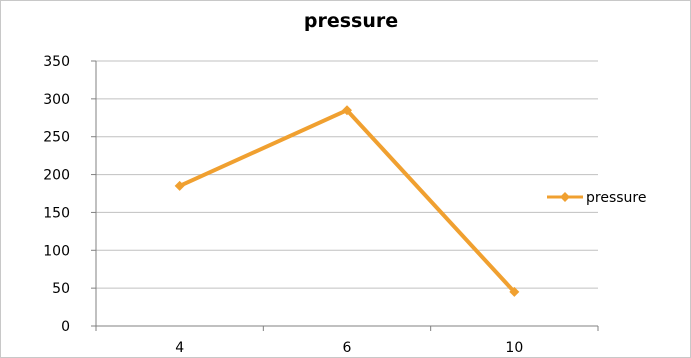  I want to click on x-tick-label: 10, so click(514, 348).